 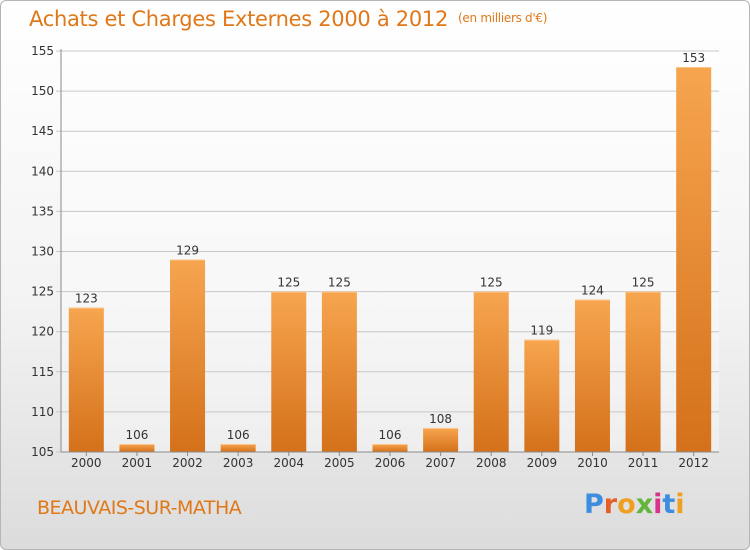 What do you see at coordinates (288, 463) in the screenshot?
I see `x-tick-label: 2004` at bounding box center [288, 463].